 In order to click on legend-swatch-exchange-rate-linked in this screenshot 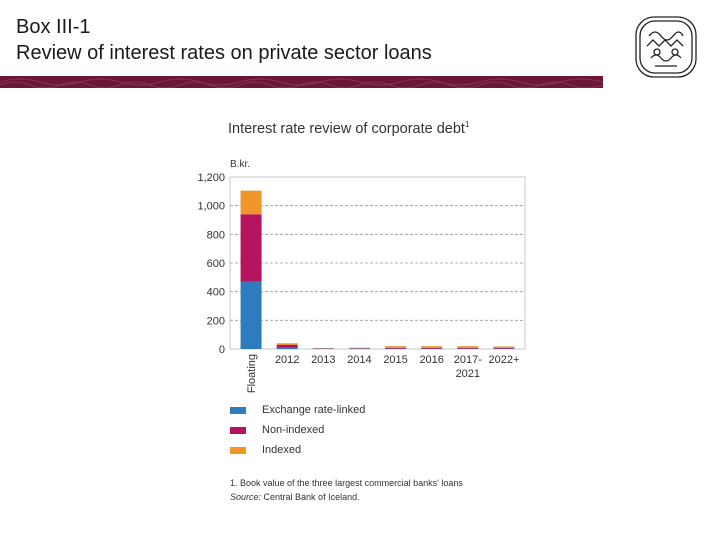, I will do `click(238, 410)`.